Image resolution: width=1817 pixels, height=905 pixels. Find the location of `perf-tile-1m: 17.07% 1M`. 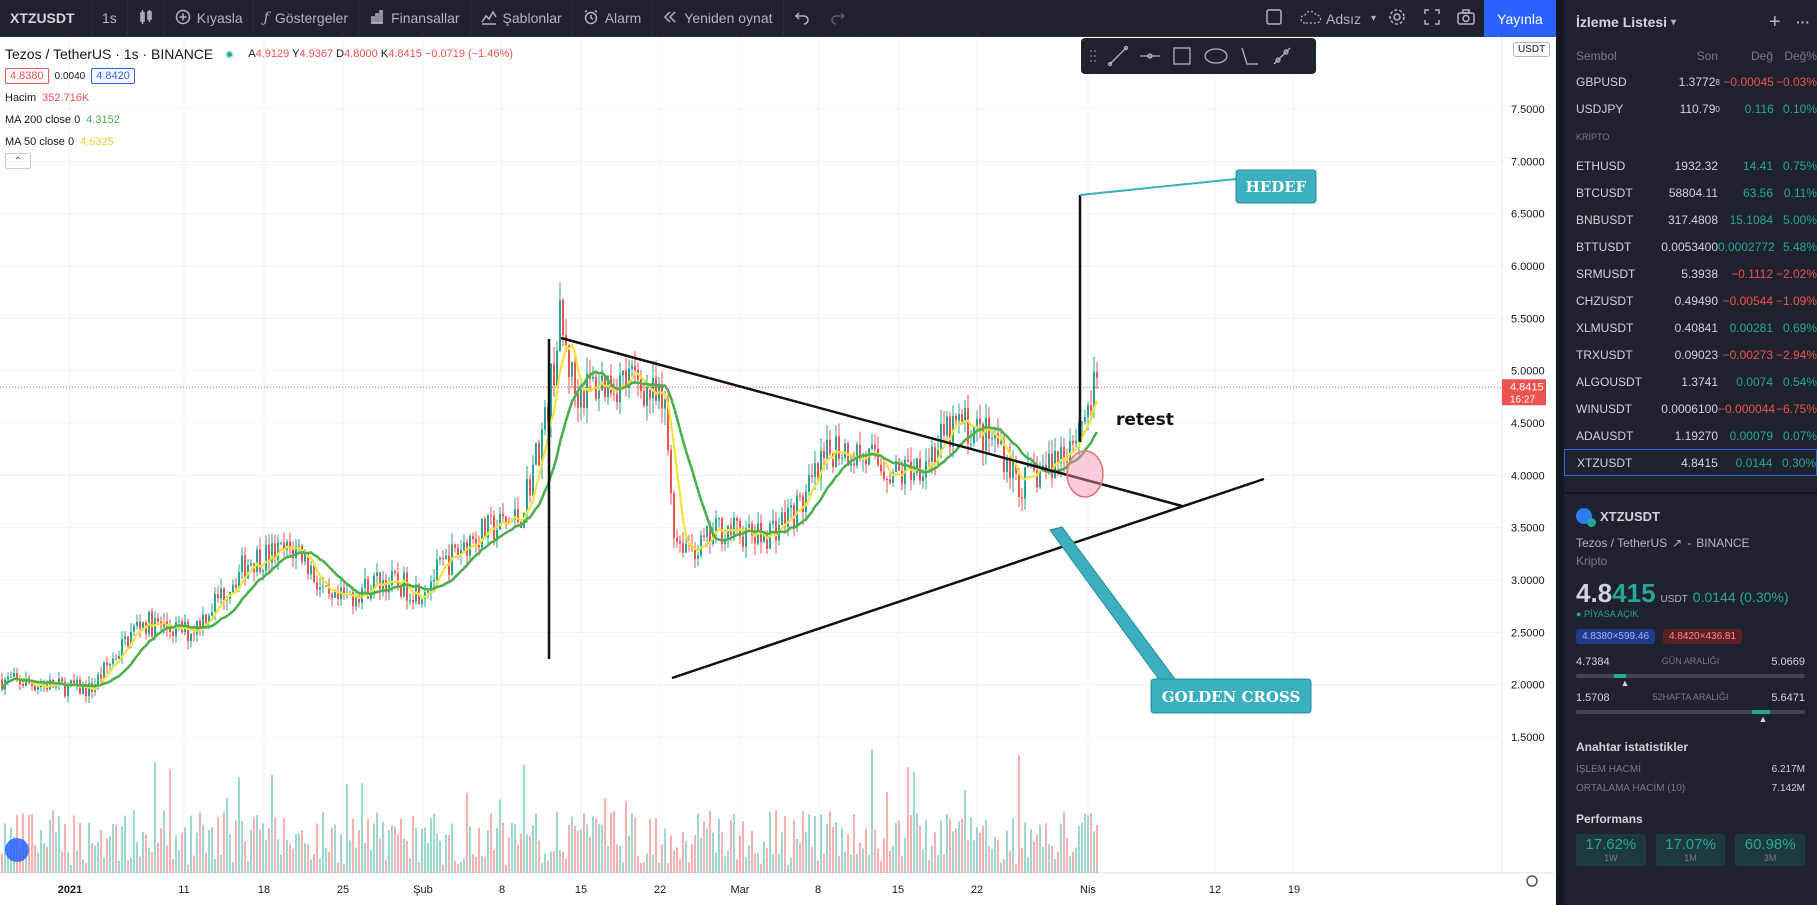

perf-tile-1m: 17.07% 1M is located at coordinates (1690, 850).